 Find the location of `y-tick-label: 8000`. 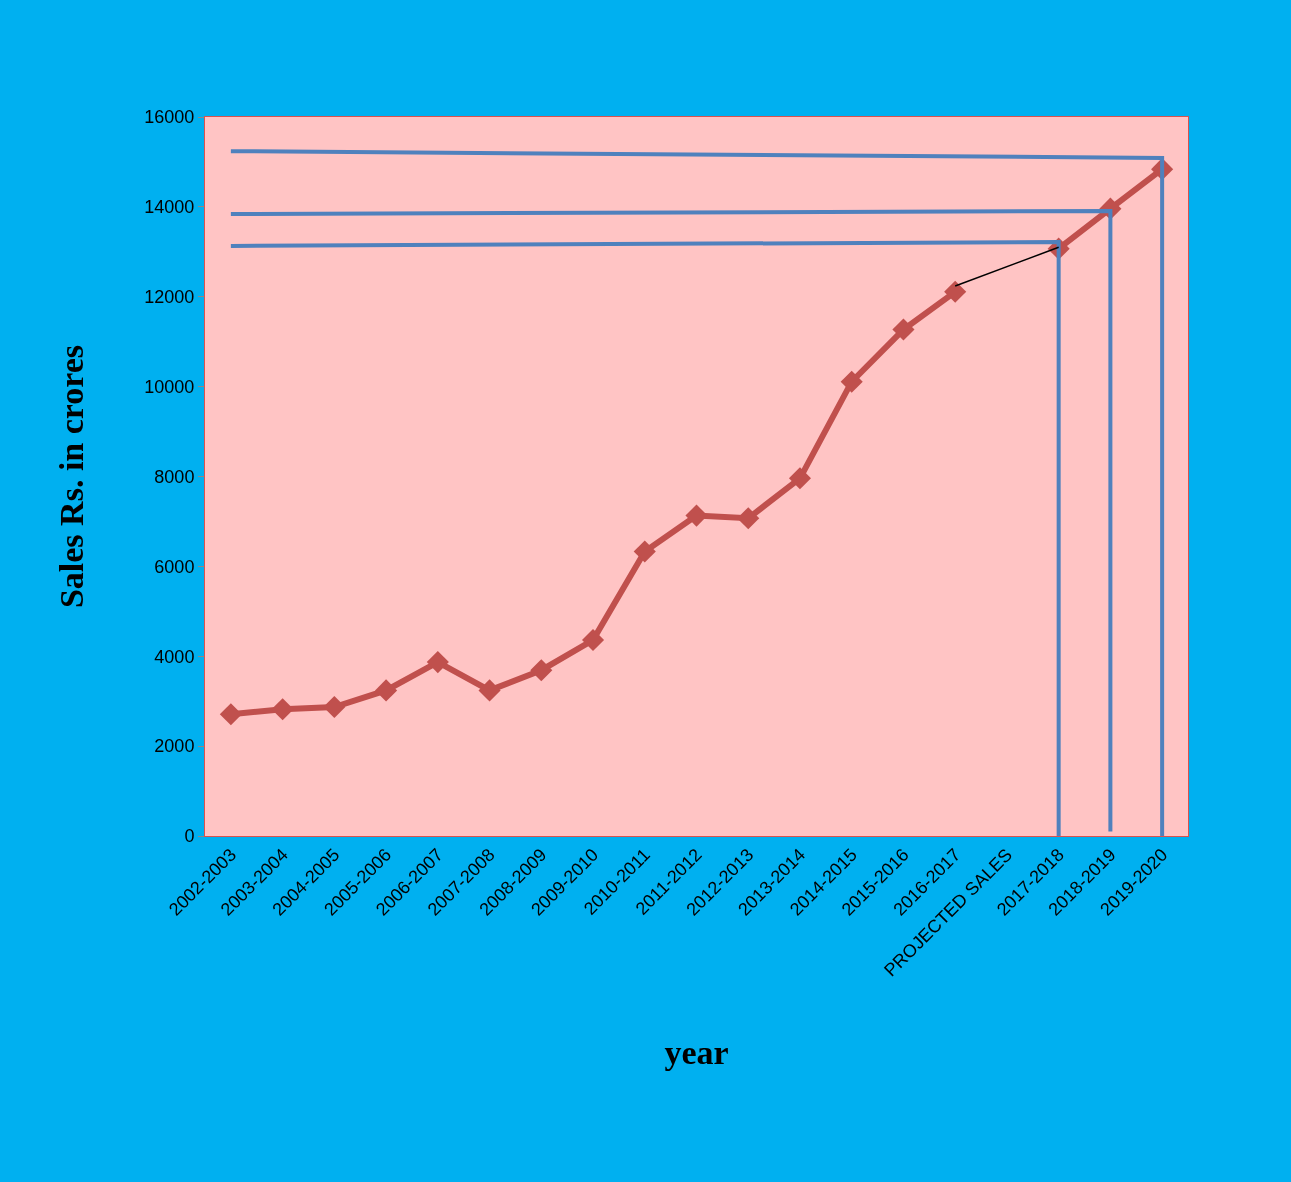

y-tick-label: 8000 is located at coordinates (174, 476).